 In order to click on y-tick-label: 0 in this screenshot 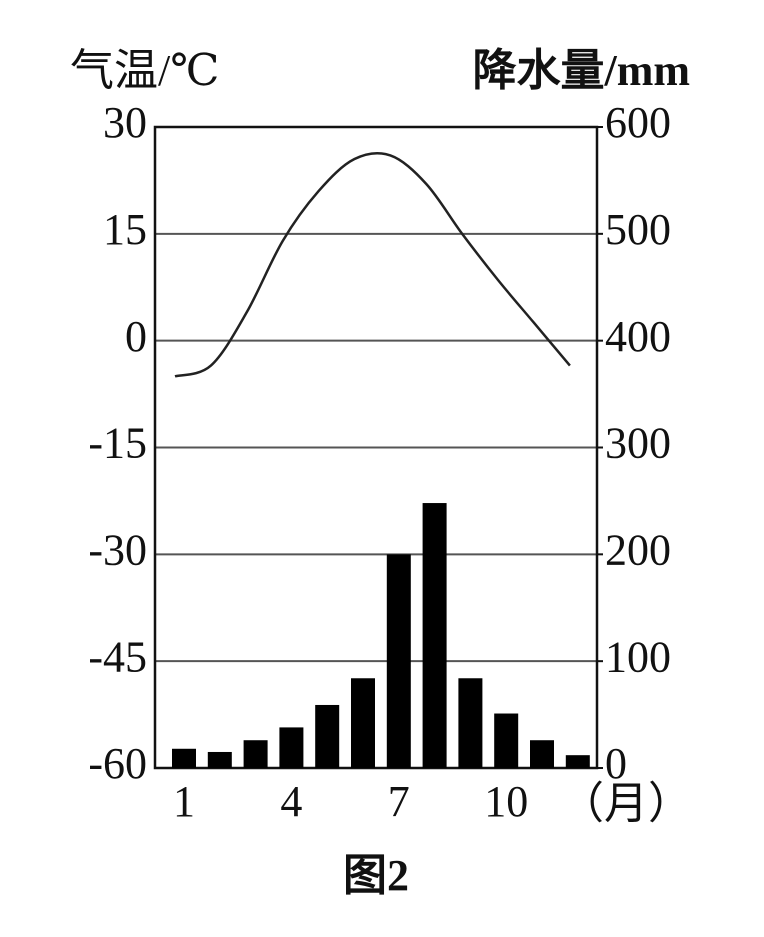, I will do `click(136, 336)`.